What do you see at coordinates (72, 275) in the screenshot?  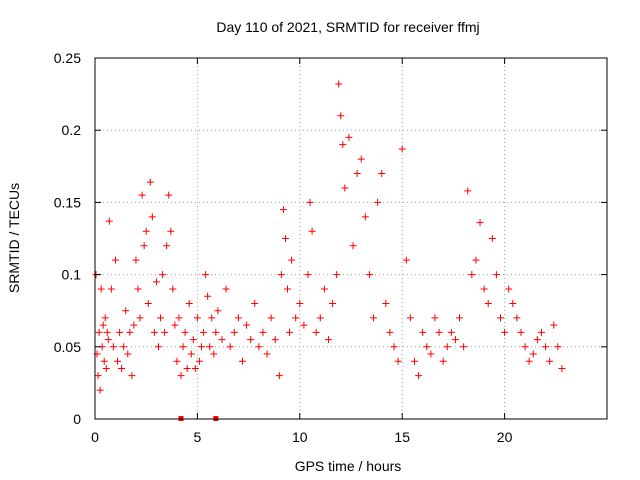 I see `y-tick-label: 0.1` at bounding box center [72, 275].